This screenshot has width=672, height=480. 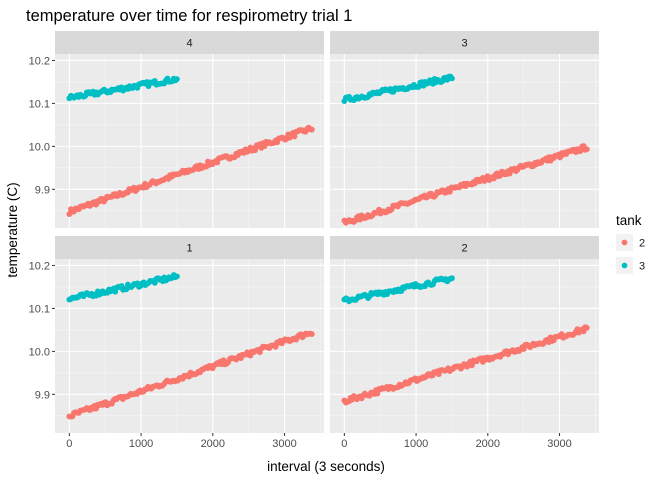 What do you see at coordinates (12, 229) in the screenshot?
I see `y-axis-title: temperature (C)` at bounding box center [12, 229].